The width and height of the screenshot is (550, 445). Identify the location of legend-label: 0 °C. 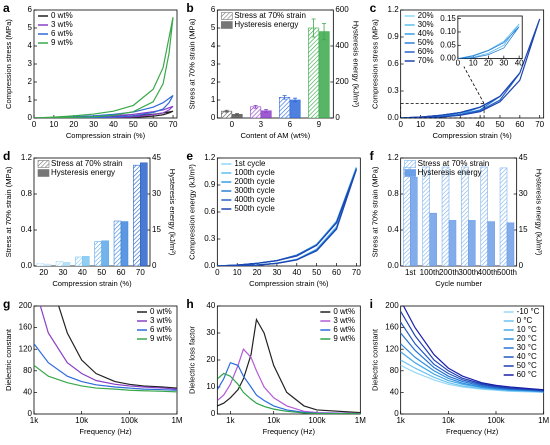
(525, 320).